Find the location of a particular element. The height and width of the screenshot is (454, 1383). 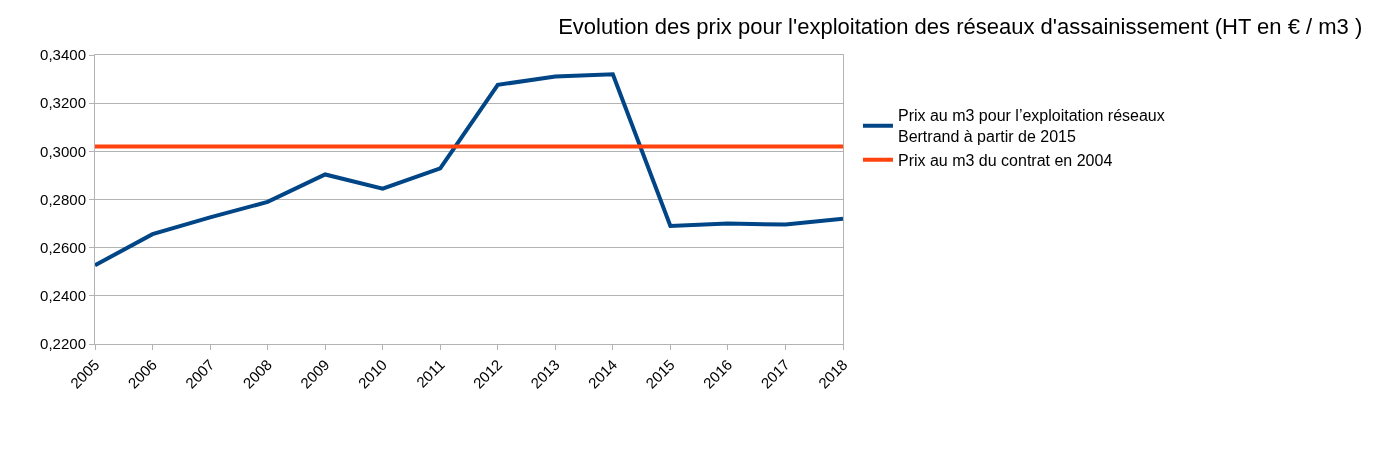

y-tick-label: 0,2400 is located at coordinates (63, 296).